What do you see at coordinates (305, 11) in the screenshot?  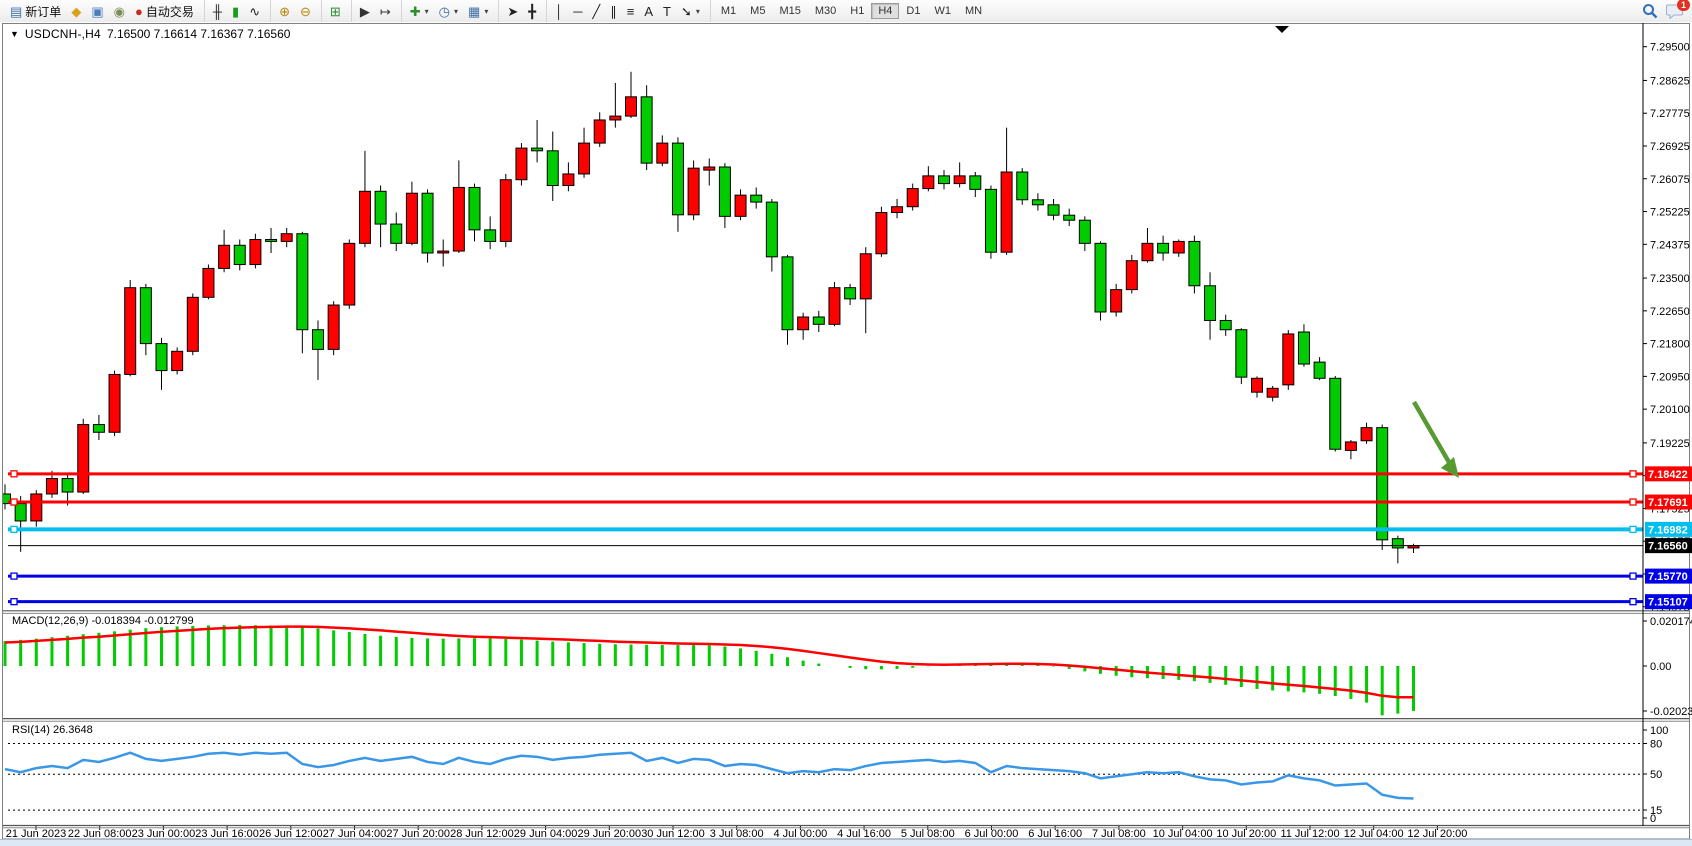 I see `zoom-out-button: ⊖` at bounding box center [305, 11].